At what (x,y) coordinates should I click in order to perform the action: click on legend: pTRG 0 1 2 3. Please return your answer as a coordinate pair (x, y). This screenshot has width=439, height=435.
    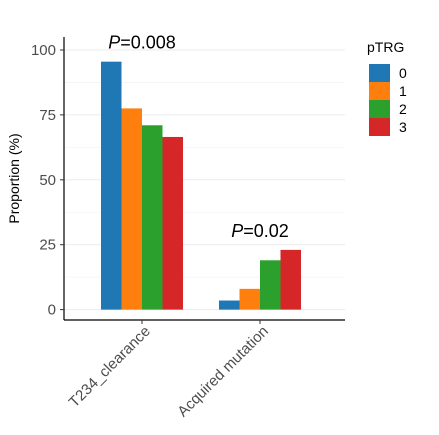
    Looking at the image, I should click on (387, 87).